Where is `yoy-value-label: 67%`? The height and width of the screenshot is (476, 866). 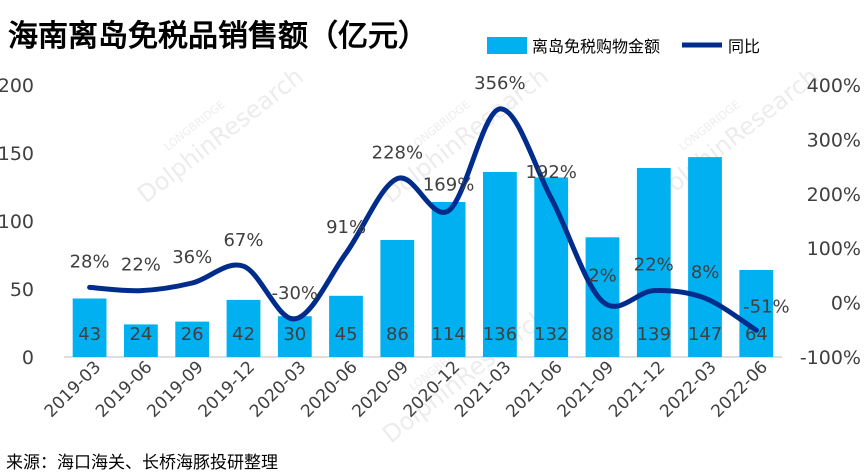 yoy-value-label: 67% is located at coordinates (243, 240).